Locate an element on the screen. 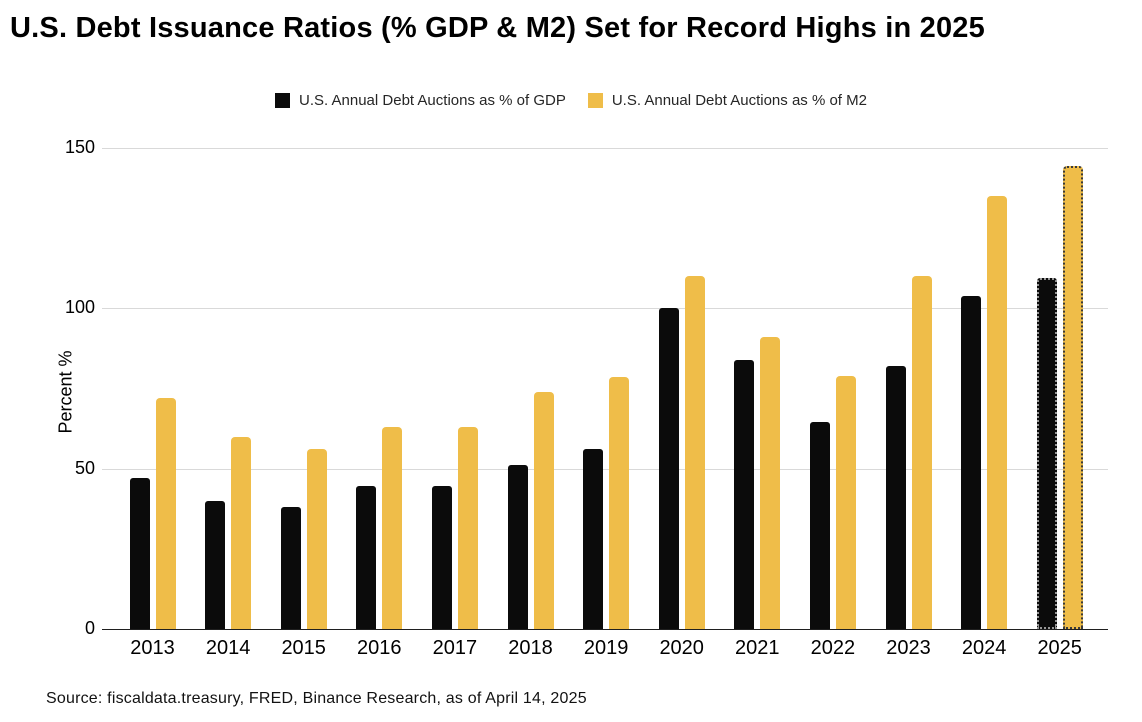 The width and height of the screenshot is (1142, 722). bar-gdp-2014 is located at coordinates (215, 564).